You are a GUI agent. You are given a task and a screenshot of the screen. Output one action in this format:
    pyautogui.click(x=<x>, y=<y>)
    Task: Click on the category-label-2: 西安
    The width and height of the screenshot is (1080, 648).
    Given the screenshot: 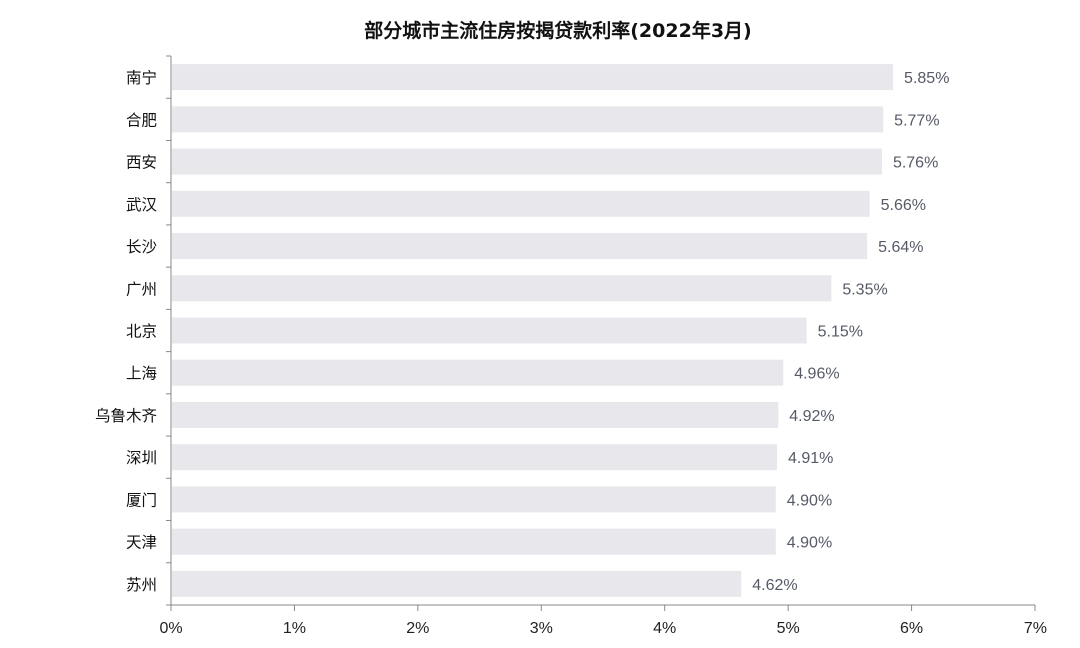 What is the action you would take?
    pyautogui.click(x=141, y=163)
    